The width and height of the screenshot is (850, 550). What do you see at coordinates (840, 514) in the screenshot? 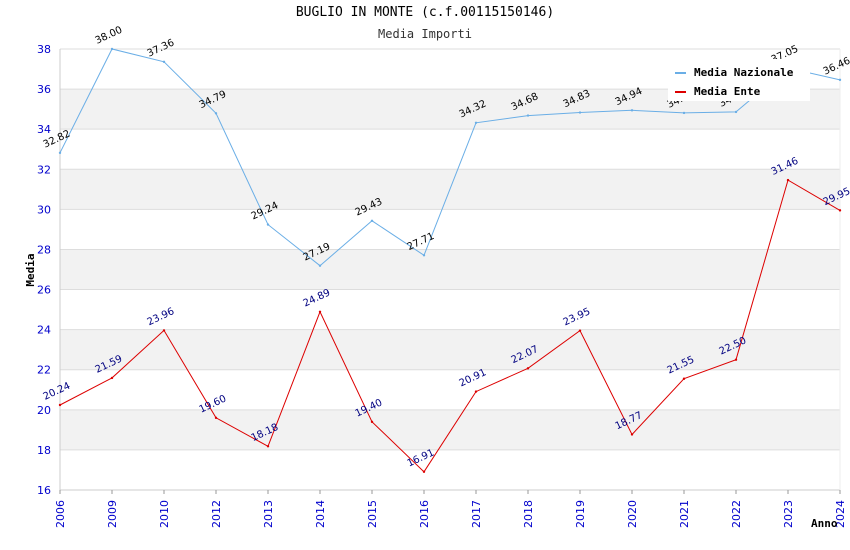
I see `x-tick-label: 2024` at bounding box center [840, 514].